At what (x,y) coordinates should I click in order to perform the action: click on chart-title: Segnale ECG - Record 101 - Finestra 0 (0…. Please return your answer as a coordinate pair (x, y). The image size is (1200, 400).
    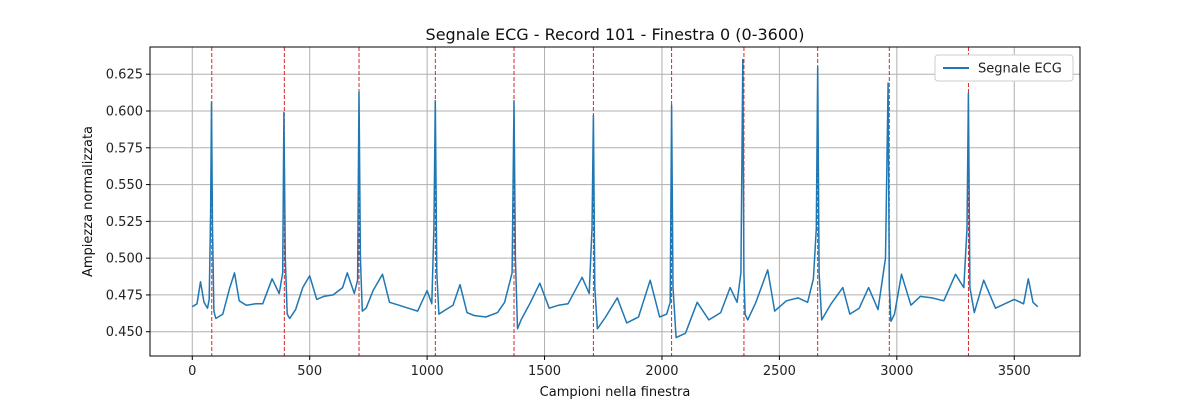
    Looking at the image, I should click on (615, 34).